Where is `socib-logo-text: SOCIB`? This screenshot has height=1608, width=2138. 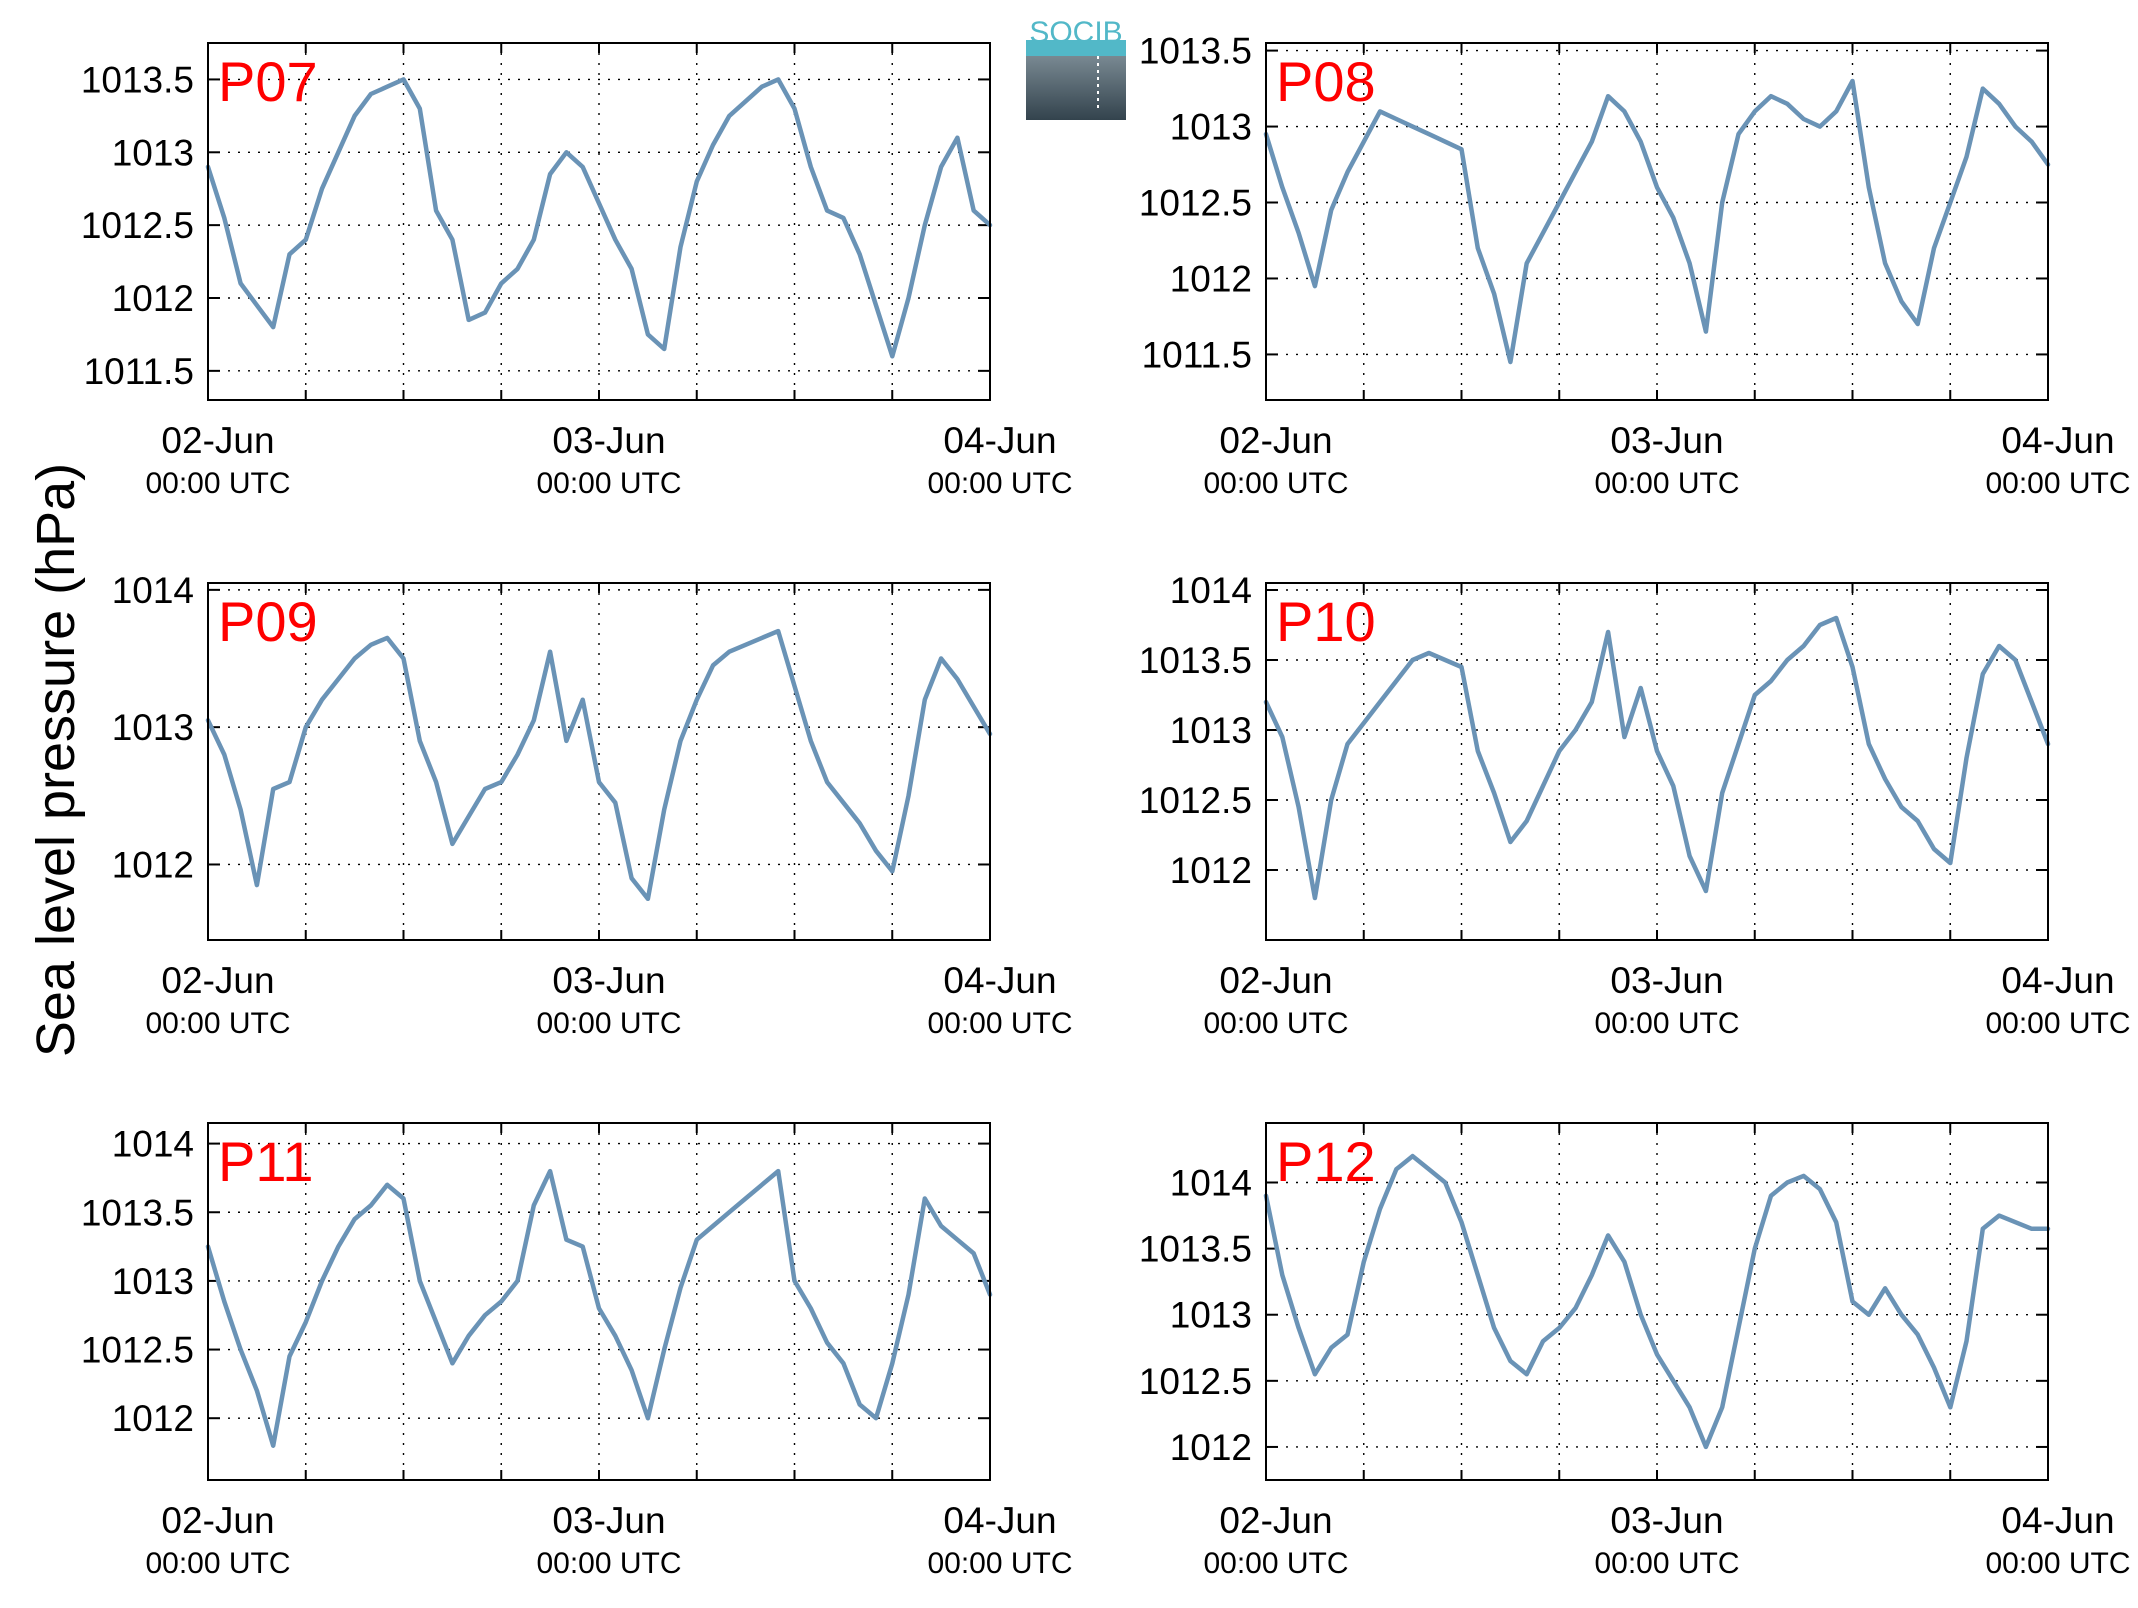 socib-logo-text: SOCIB is located at coordinates (1075, 32).